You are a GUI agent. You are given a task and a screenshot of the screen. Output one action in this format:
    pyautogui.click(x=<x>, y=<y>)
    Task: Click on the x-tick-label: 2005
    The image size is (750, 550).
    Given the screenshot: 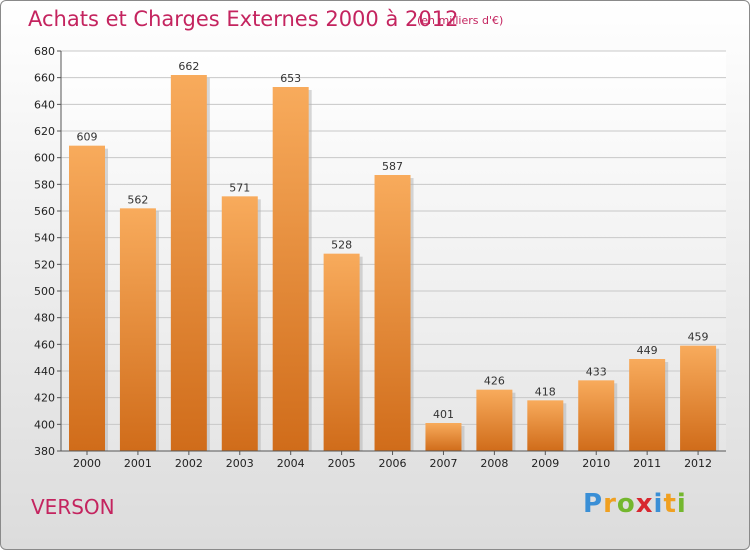 What is the action you would take?
    pyautogui.click(x=342, y=463)
    